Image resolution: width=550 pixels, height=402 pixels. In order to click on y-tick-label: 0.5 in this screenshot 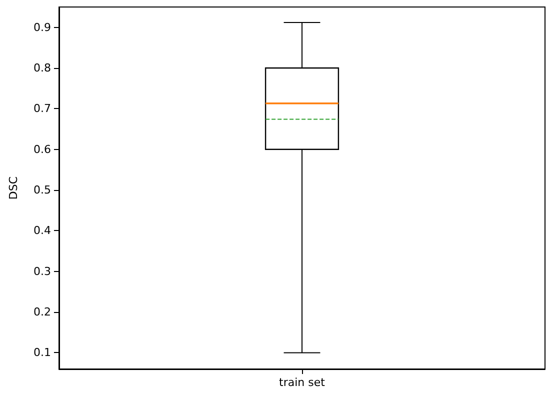, I will do `click(42, 190)`.